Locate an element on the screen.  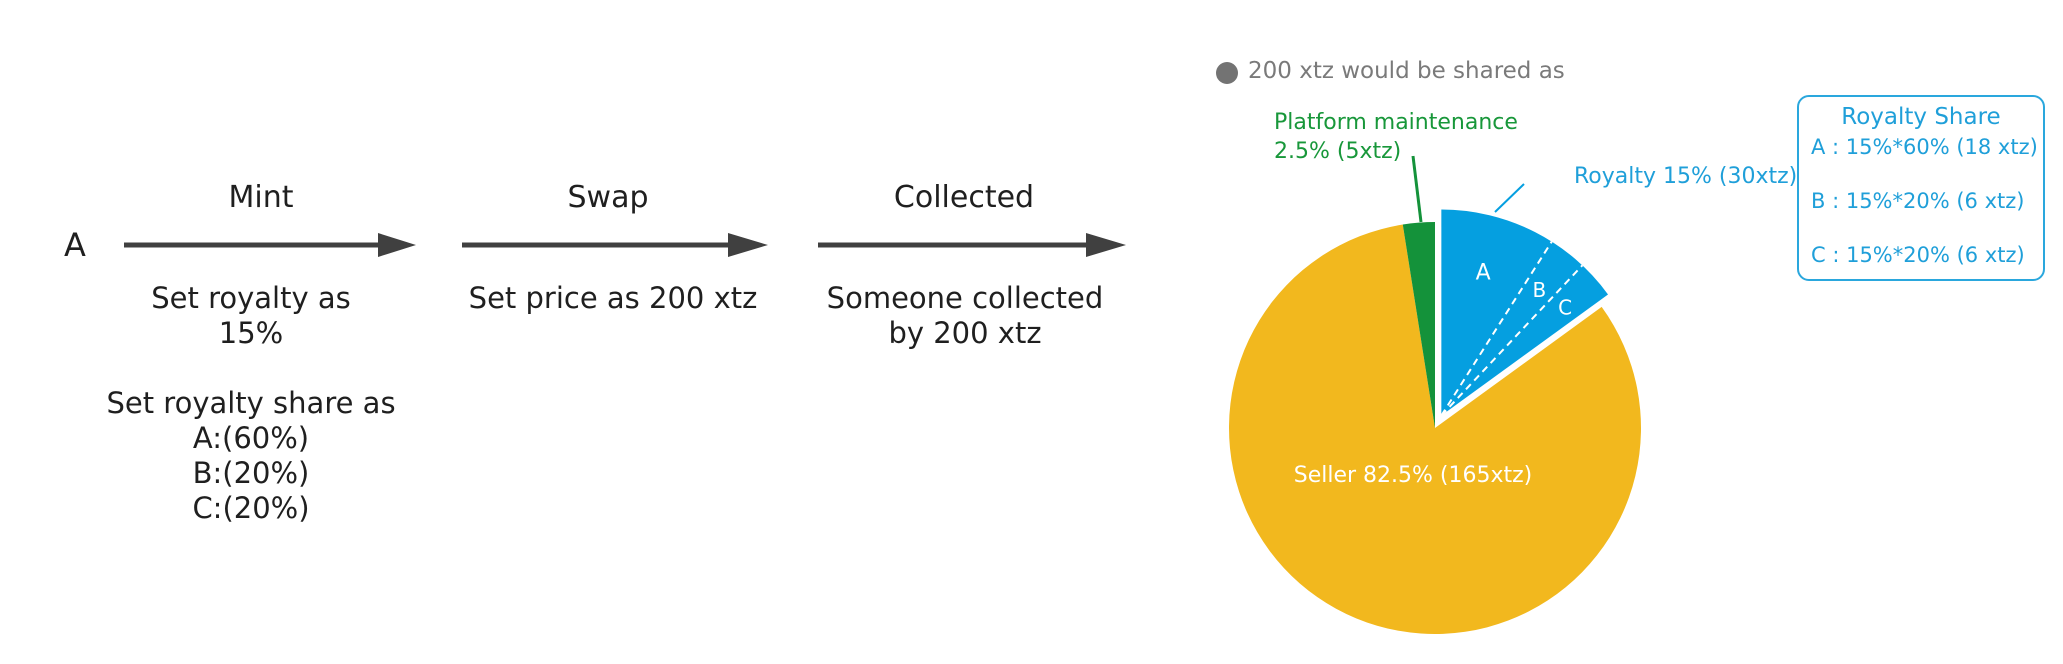
royalty-divider-ab is located at coordinates (1496, 329).